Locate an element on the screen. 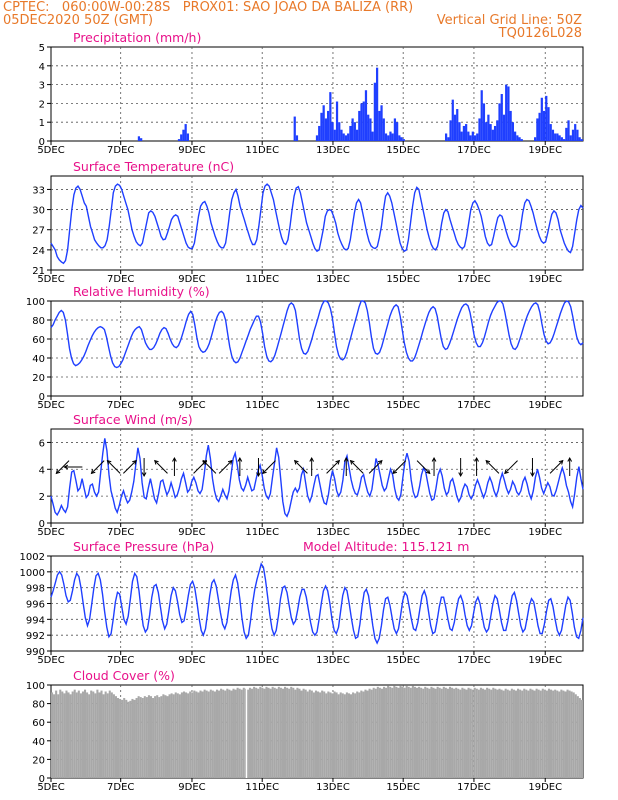 The height and width of the screenshot is (800, 618). pressure-series-line is located at coordinates (317, 603).